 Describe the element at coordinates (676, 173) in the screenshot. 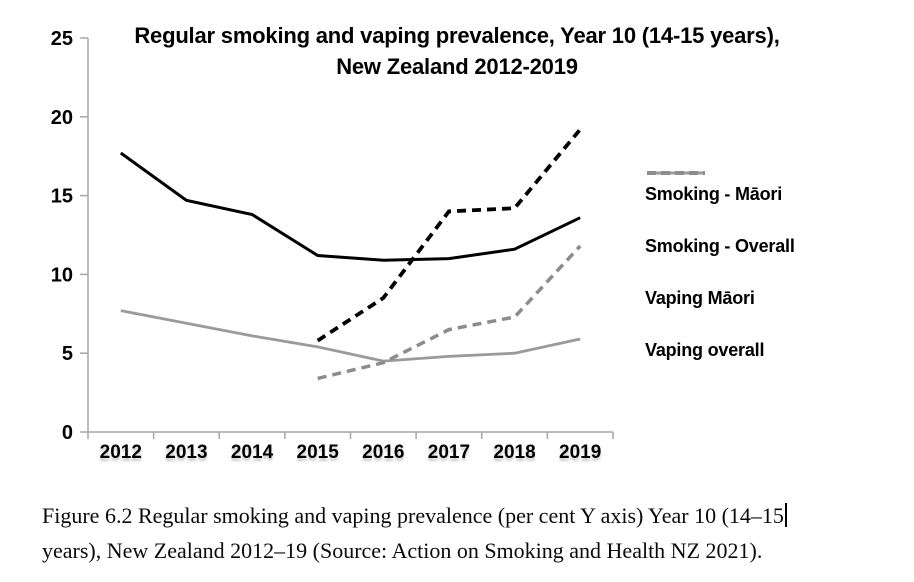

I see `legend-marker-dashed-line-icon` at that location.